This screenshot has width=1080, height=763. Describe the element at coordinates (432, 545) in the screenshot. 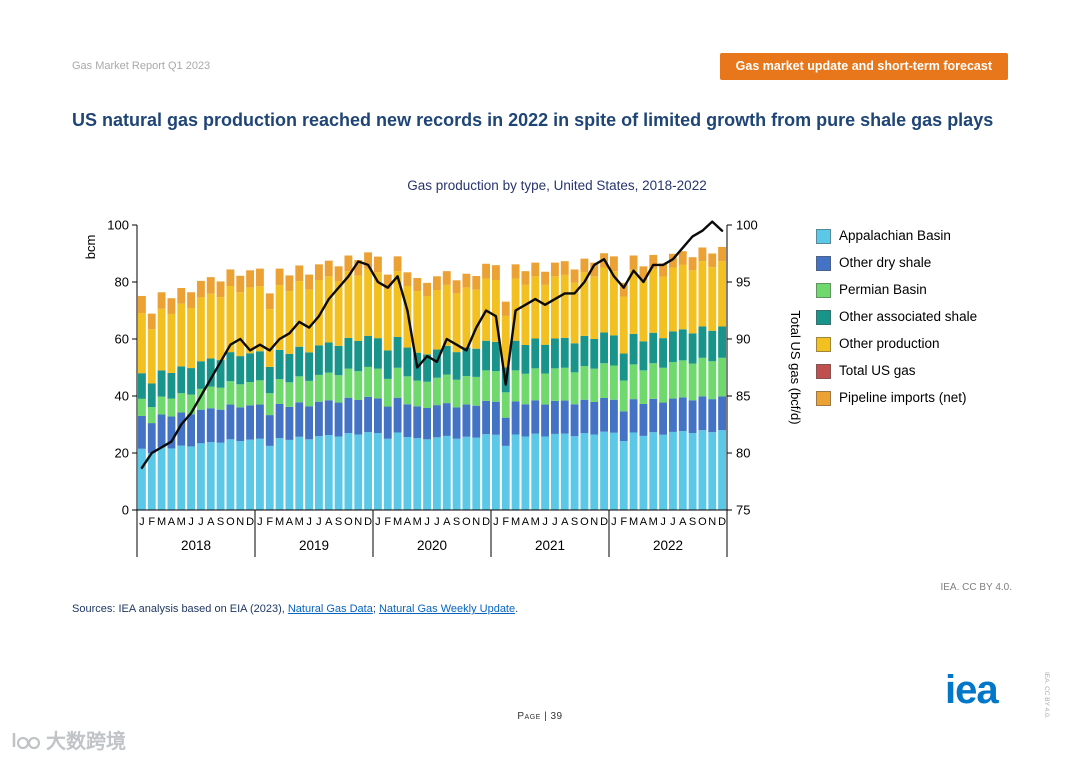

I see `svg-text: 2020` at that location.